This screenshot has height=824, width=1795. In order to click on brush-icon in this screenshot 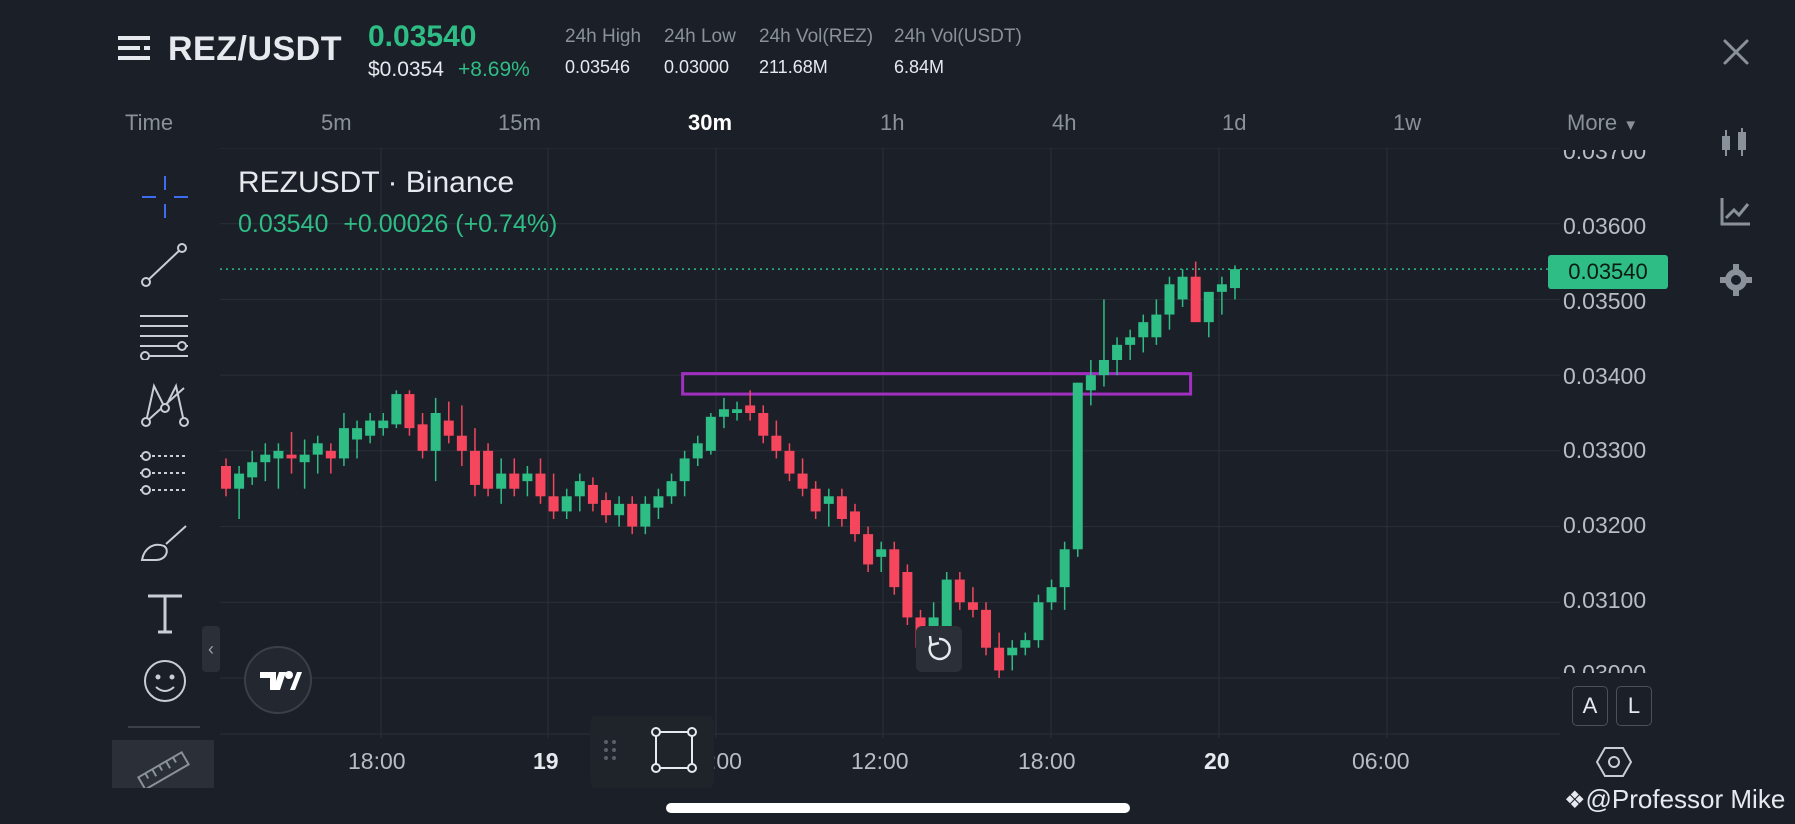, I will do `click(165, 543)`.